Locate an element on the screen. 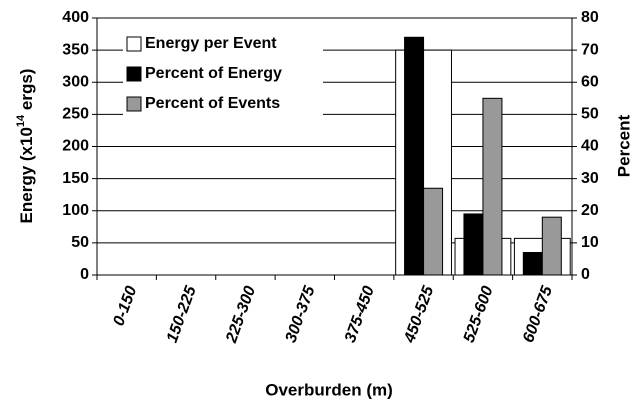 The width and height of the screenshot is (638, 405). y-tick-label: 100 is located at coordinates (75, 210).